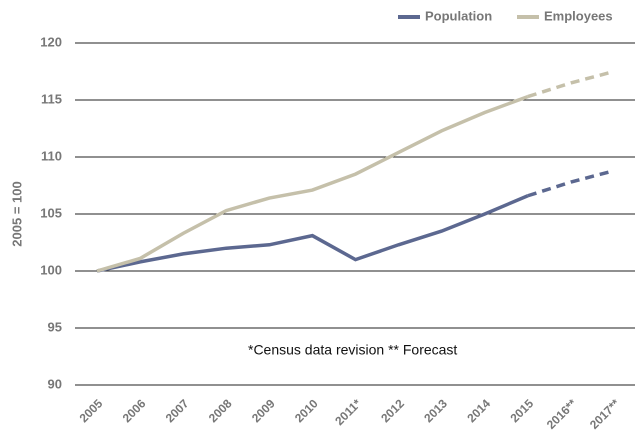  What do you see at coordinates (51, 41) in the screenshot?
I see `y-tick-label: 120` at bounding box center [51, 41].